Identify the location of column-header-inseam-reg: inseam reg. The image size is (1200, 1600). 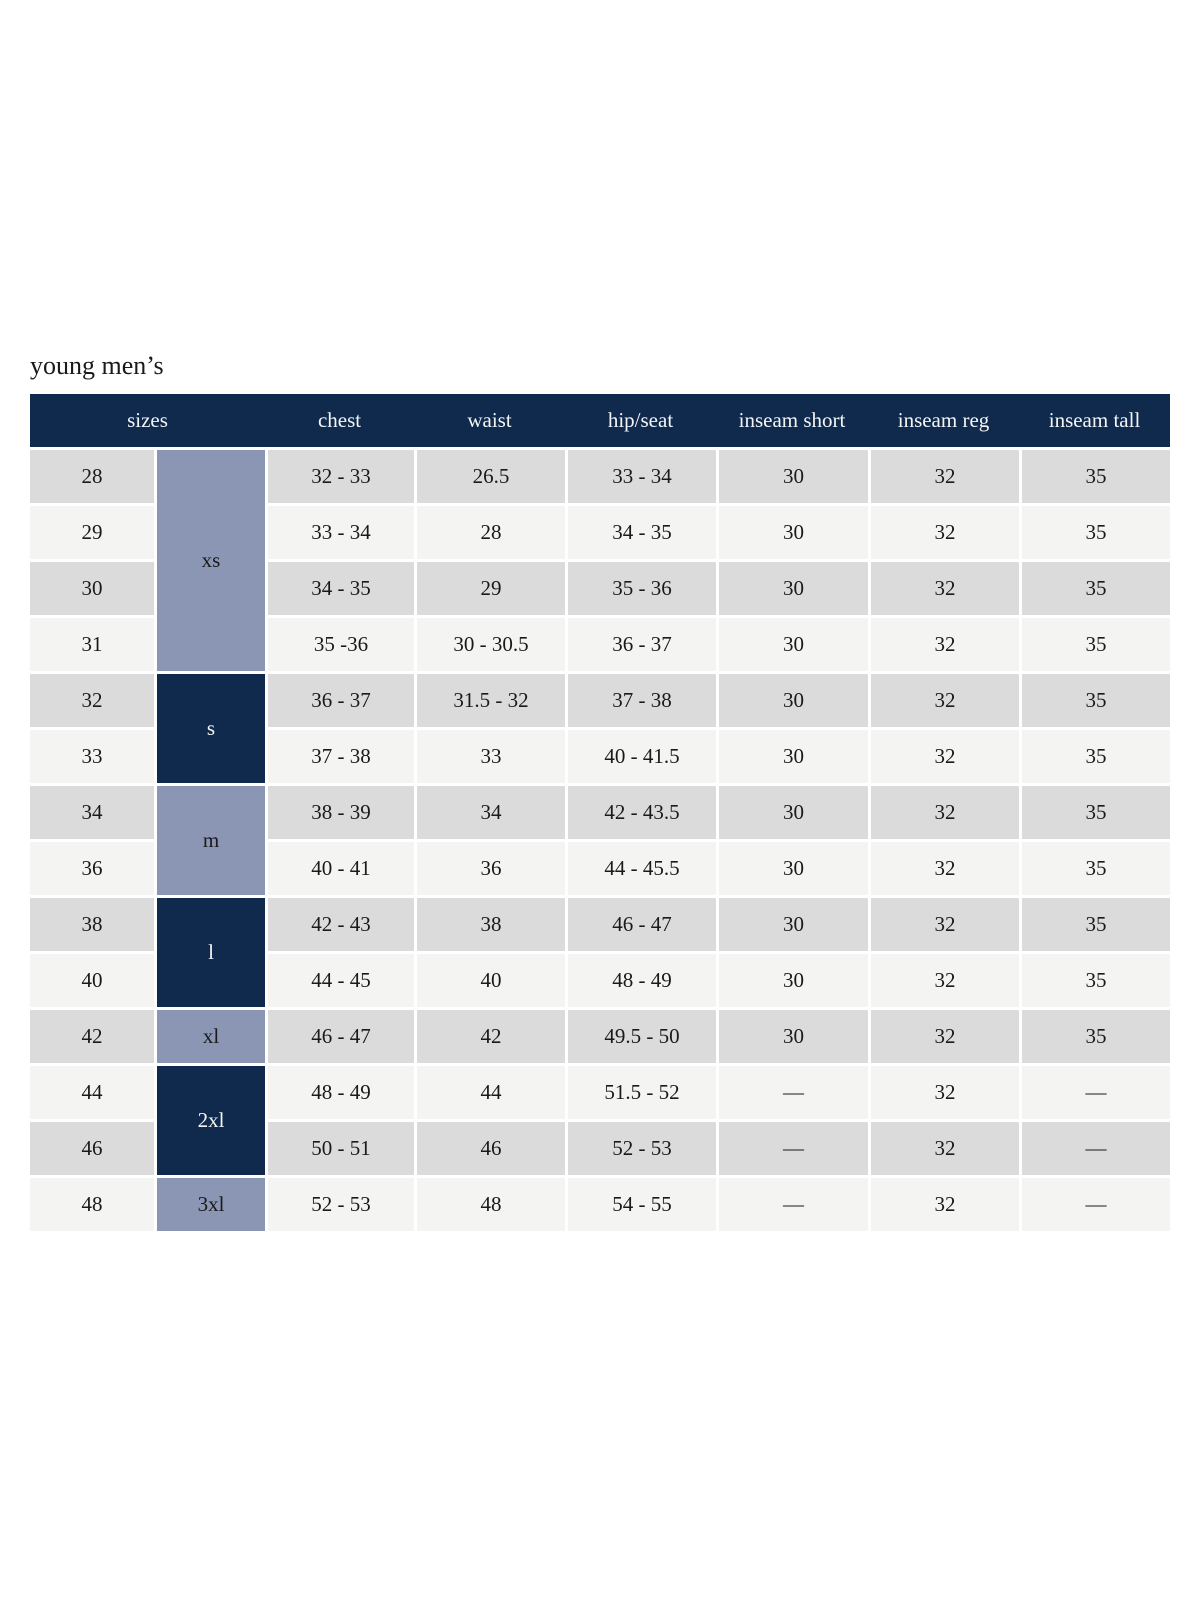
(944, 420).